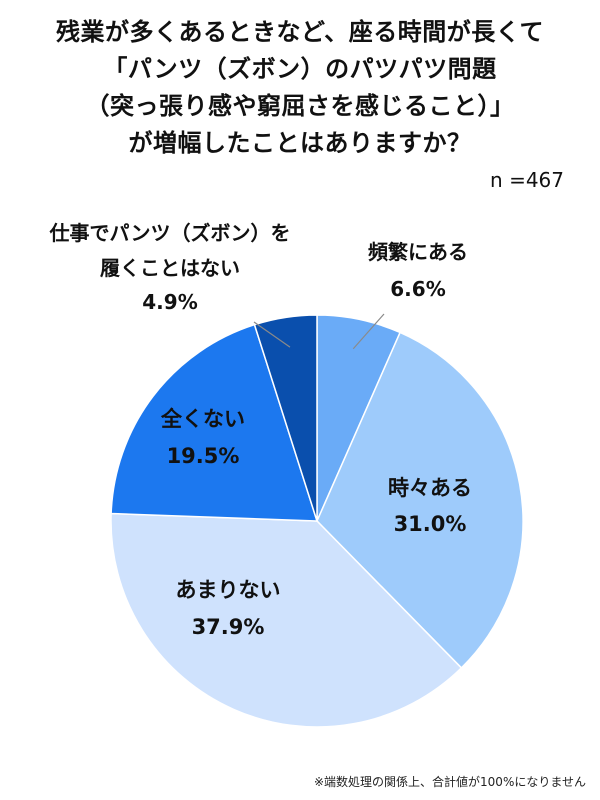  What do you see at coordinates (285, 418) in the screenshot?
I see `slice-no-pants` at bounding box center [285, 418].